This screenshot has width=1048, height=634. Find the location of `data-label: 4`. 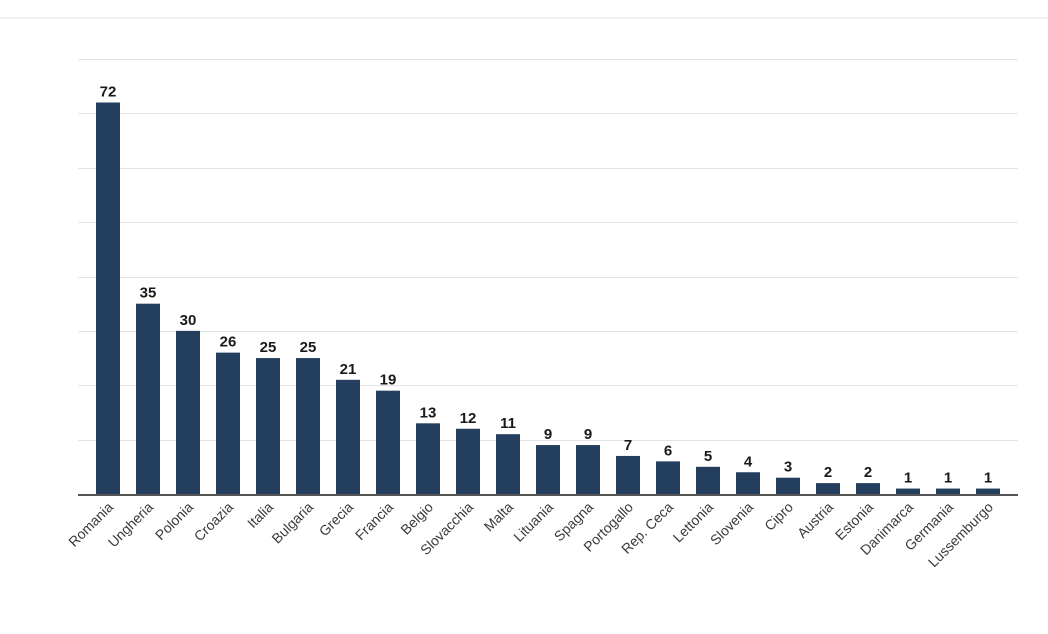

data-label: 4 is located at coordinates (748, 461).